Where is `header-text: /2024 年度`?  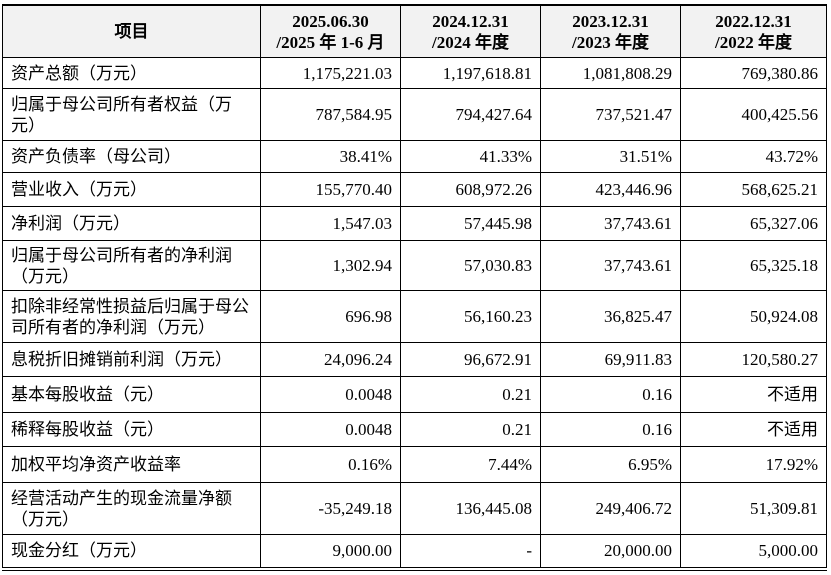 header-text: /2024 年度 is located at coordinates (470, 42).